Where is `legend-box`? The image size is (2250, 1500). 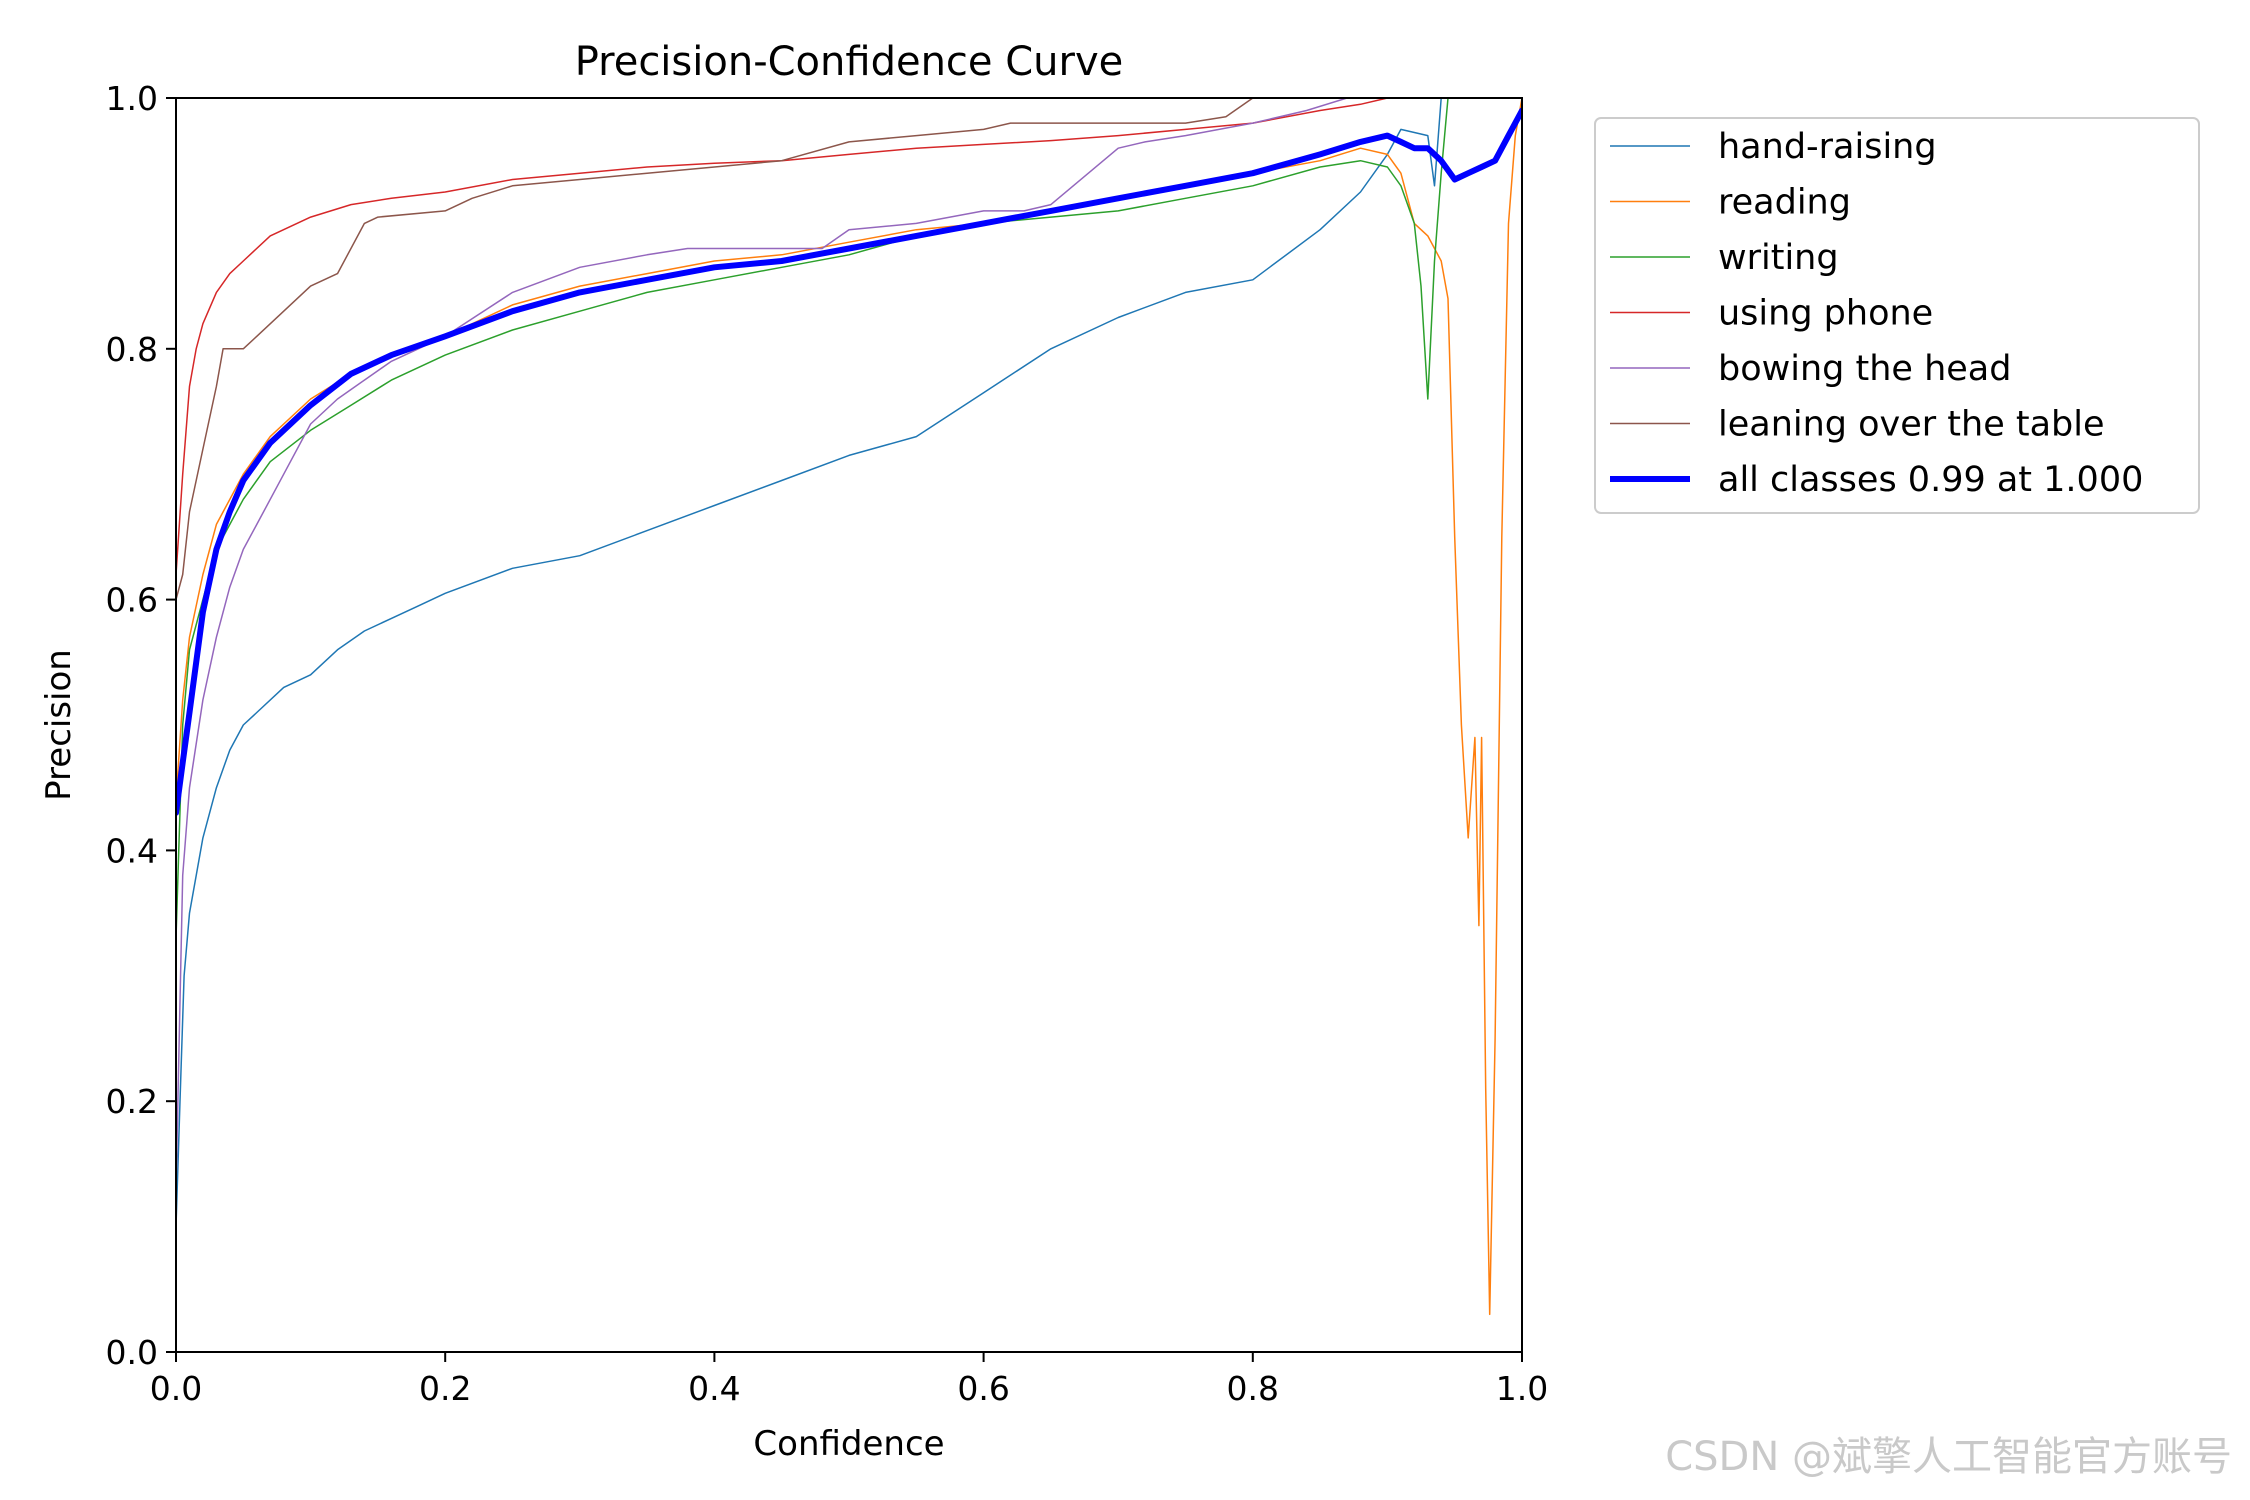 legend-box is located at coordinates (1897, 315).